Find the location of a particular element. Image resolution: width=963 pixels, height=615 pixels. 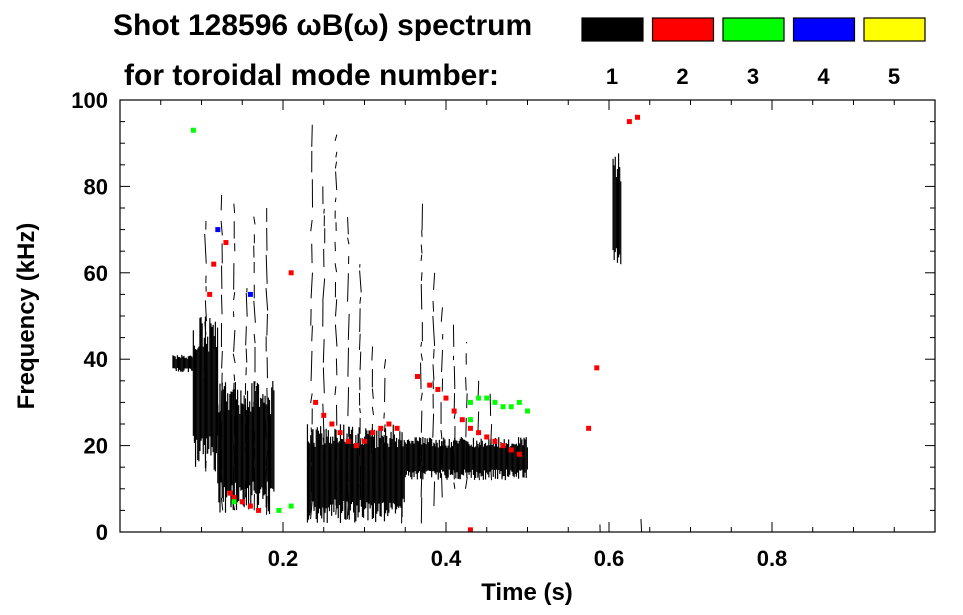

x-tick-label: 0.6 is located at coordinates (609, 558).